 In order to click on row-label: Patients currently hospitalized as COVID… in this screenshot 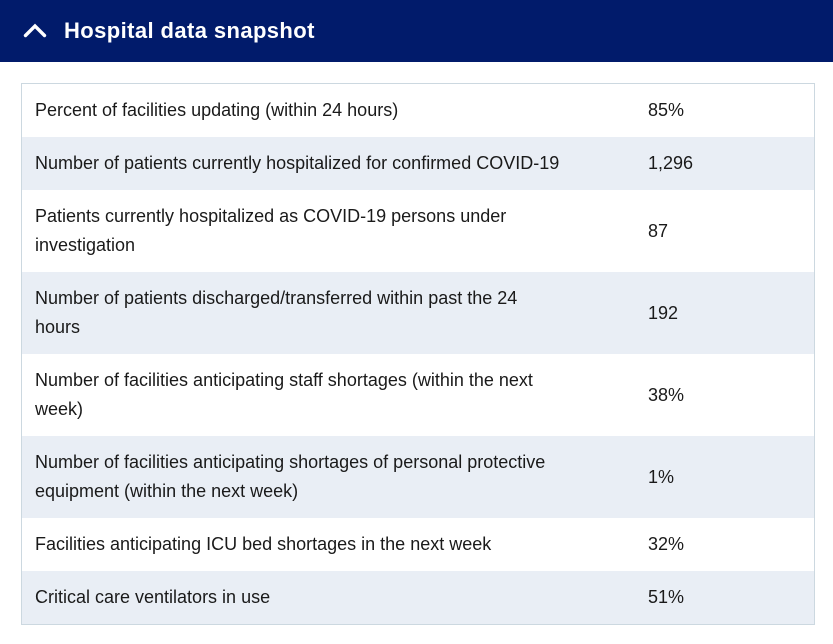, I will do `click(271, 230)`.